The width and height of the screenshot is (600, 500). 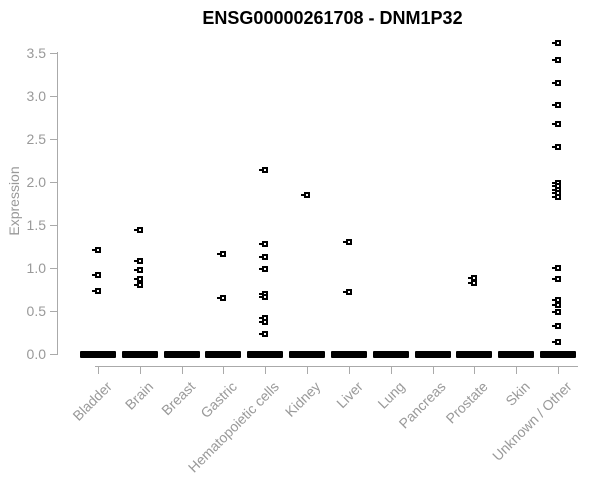 What do you see at coordinates (36, 224) in the screenshot?
I see `y-tick-label: 1.5` at bounding box center [36, 224].